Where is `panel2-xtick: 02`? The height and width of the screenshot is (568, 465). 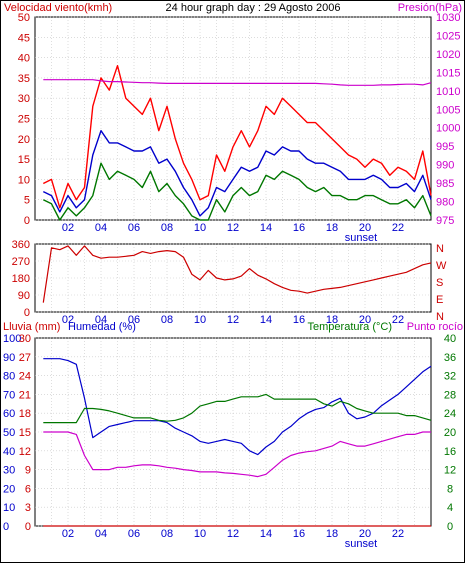 panel2-xtick: 02 is located at coordinates (68, 320).